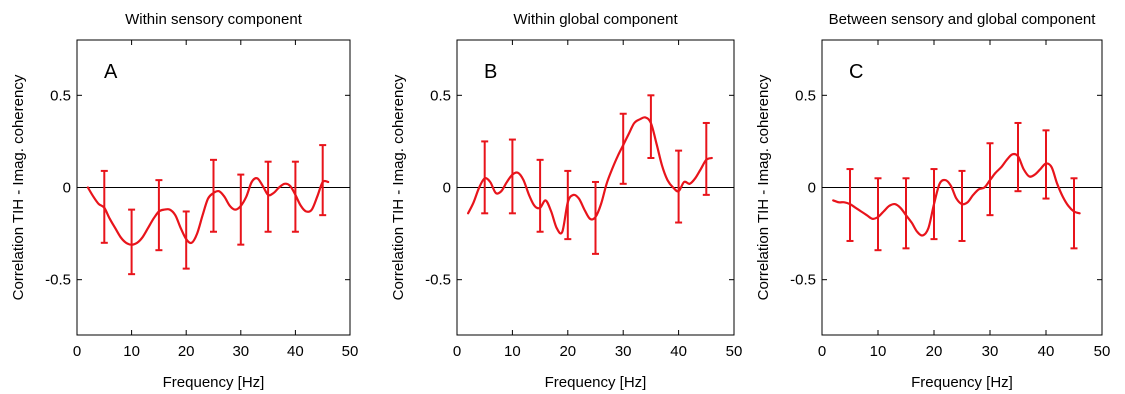 This screenshot has width=1125, height=394. What do you see at coordinates (214, 19) in the screenshot?
I see `panel-title-a: Within sensory component` at bounding box center [214, 19].